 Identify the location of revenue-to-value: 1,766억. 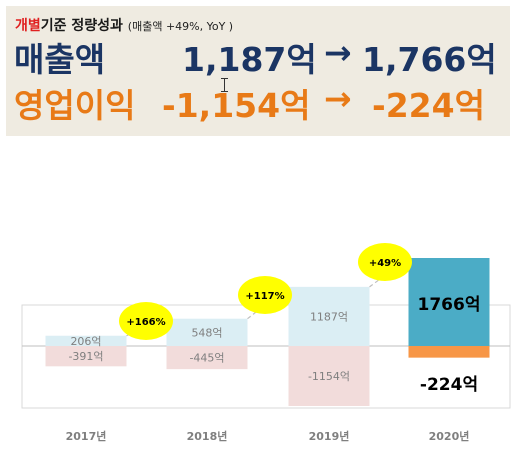
(429, 59).